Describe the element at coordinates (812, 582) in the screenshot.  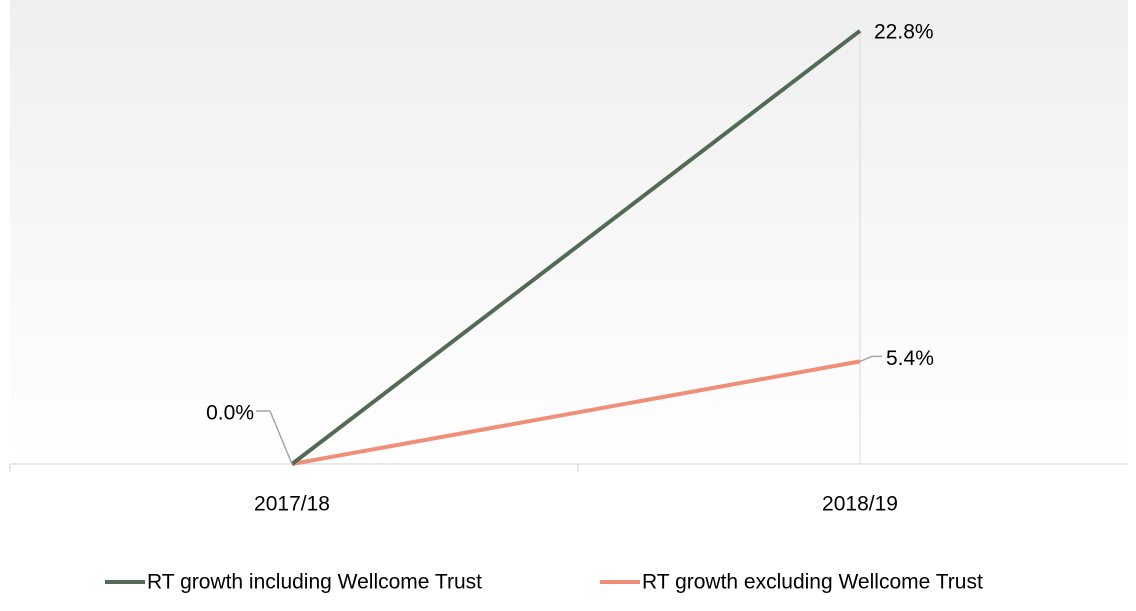
I see `legend-label: RT growth excluding Wellcome Trust` at that location.